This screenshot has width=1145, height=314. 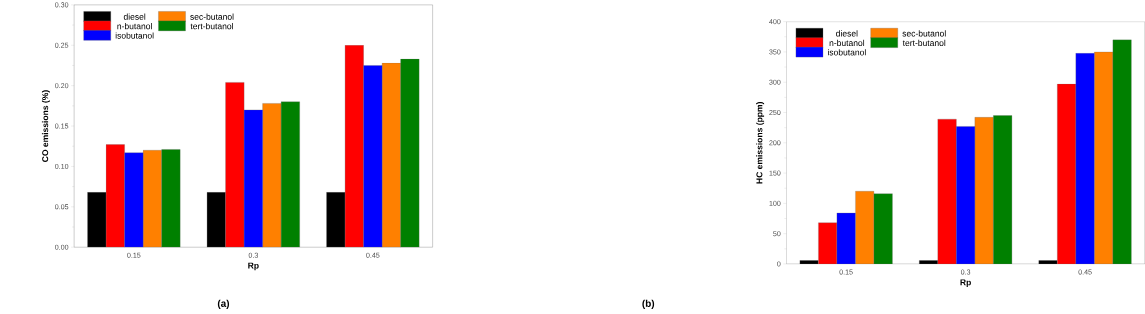 I want to click on y-axis-title: CO emissions (%), so click(x=45, y=126).